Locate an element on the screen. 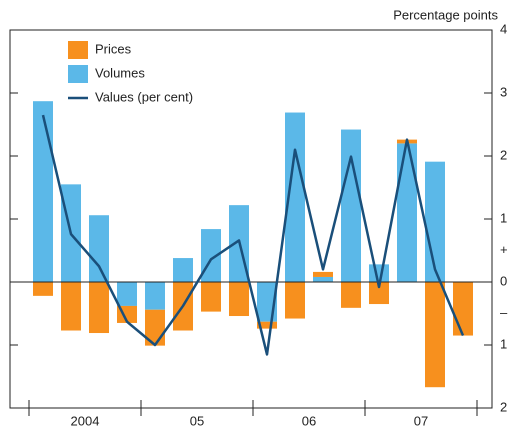 The image size is (517, 432). x-group-label: 06 is located at coordinates (309, 420).